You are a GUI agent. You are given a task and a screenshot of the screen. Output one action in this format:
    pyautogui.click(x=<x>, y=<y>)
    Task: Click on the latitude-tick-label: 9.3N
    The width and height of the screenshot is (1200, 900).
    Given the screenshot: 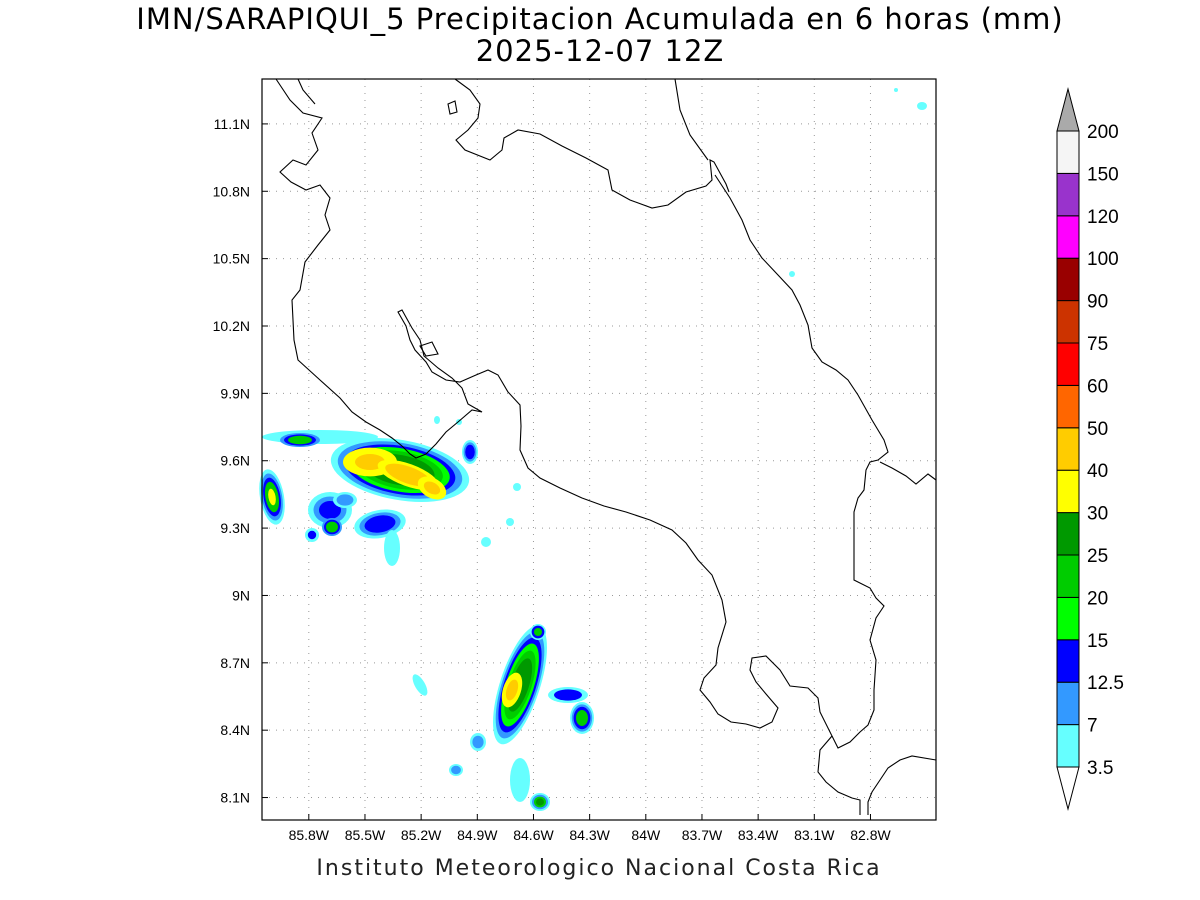 What is the action you would take?
    pyautogui.click(x=235, y=528)
    